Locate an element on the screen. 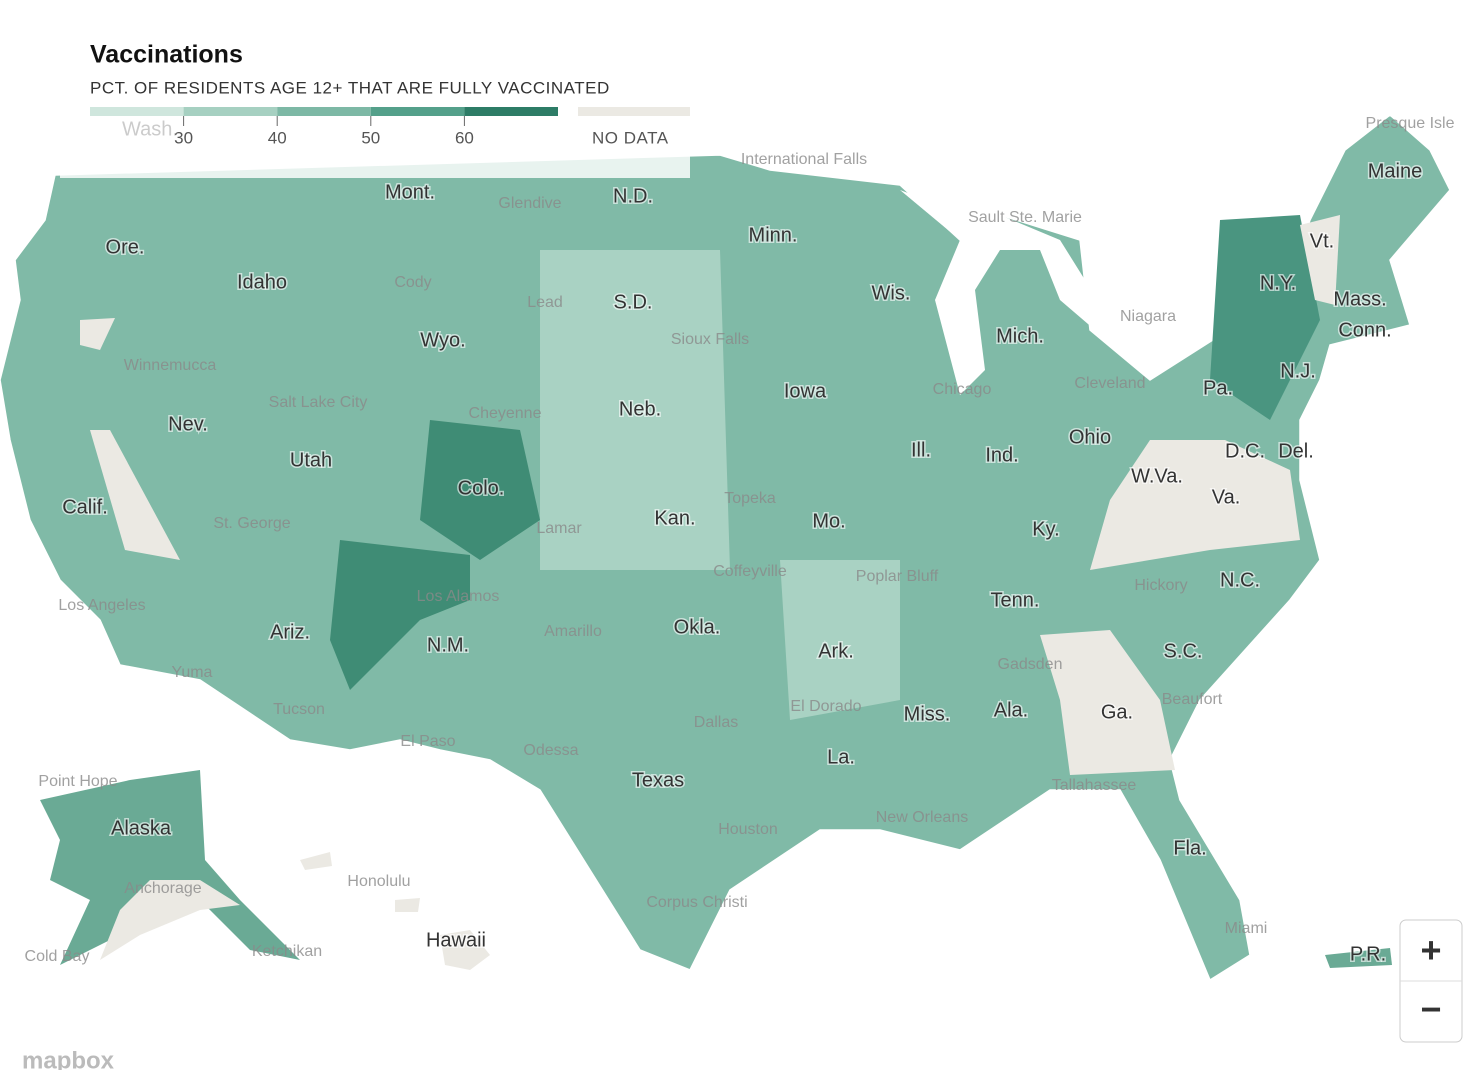 The image size is (1468, 1070). zoom-out: − is located at coordinates (1430, 1009).